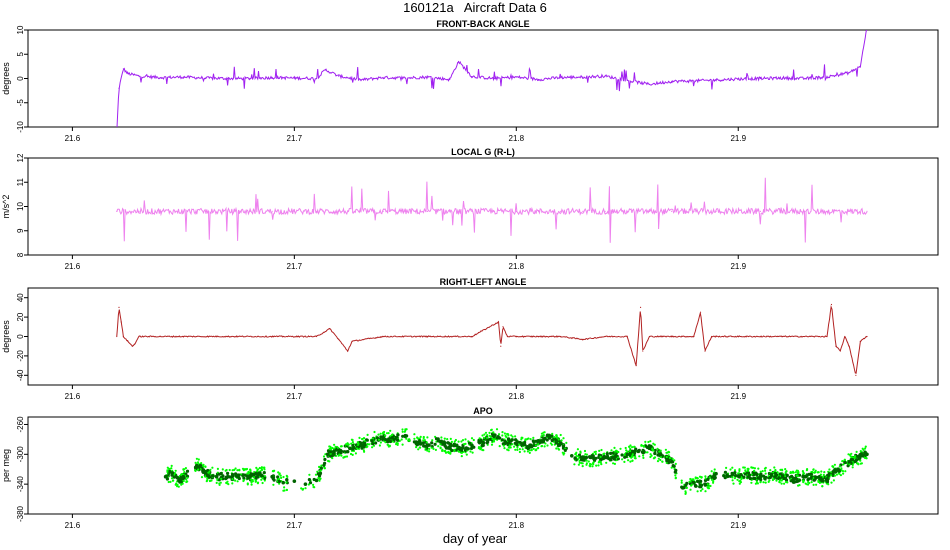 This screenshot has height=550, width=950. Describe the element at coordinates (73, 266) in the screenshot. I see `x-tick-label: 21.6` at that location.